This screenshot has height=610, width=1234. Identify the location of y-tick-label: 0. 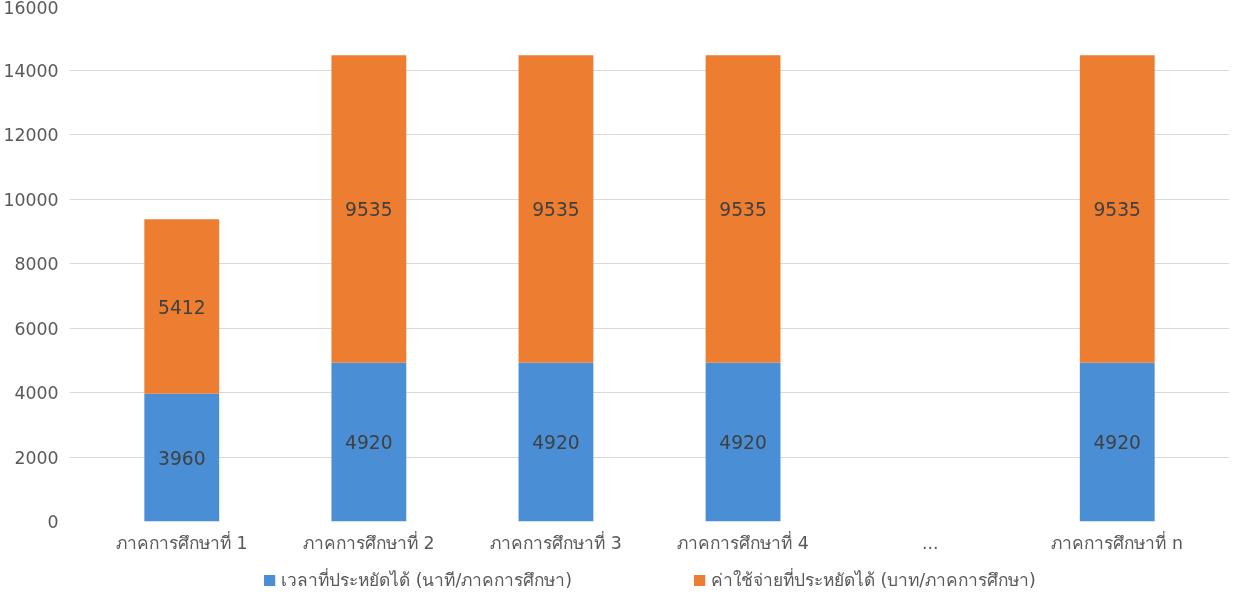
(53, 522).